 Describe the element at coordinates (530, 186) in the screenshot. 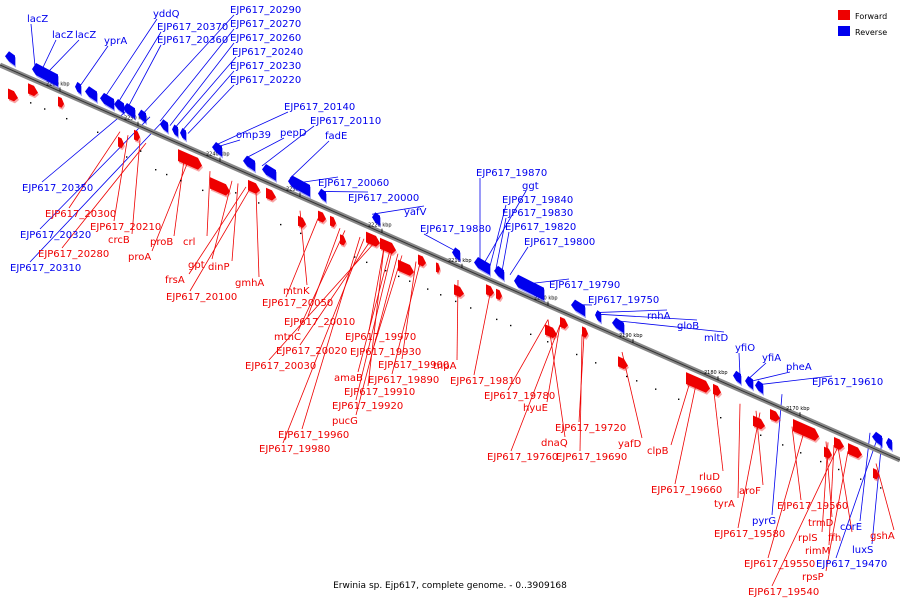

I see `reverse-gene-label: ggt` at that location.